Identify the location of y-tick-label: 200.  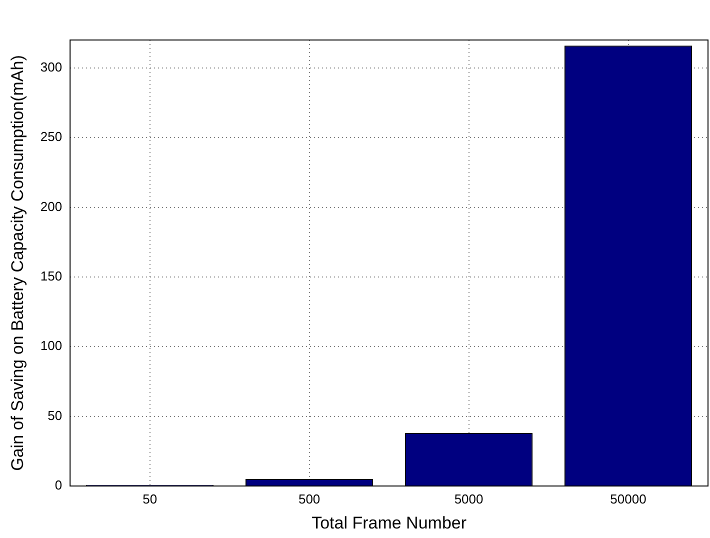
(51, 206).